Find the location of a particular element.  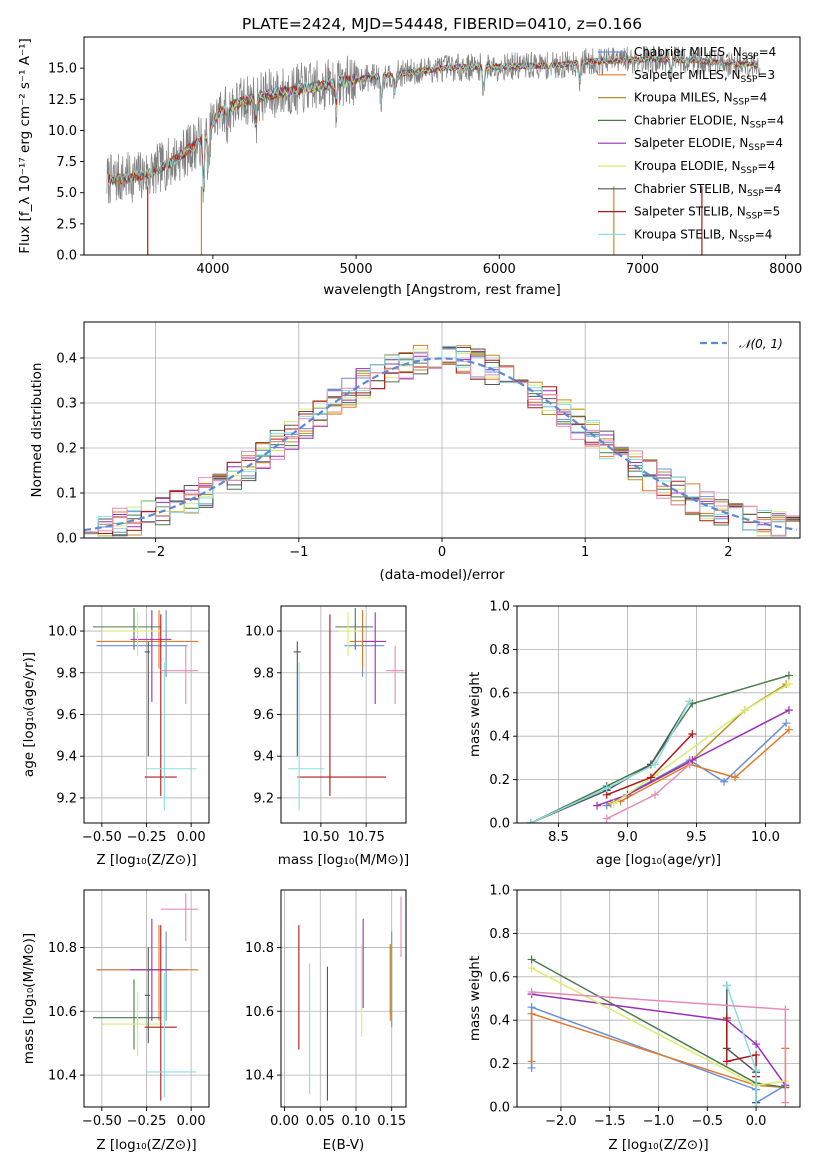

weight-line-chabrier-miles is located at coordinates (696, 764).